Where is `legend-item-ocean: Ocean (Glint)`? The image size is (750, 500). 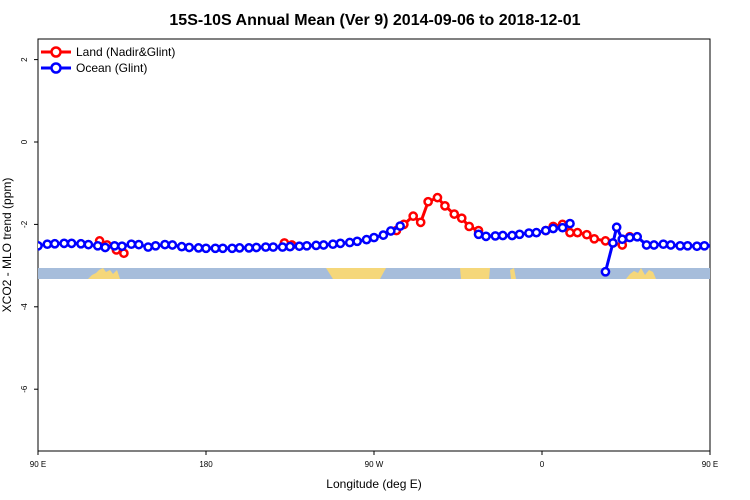
legend-item-ocean: Ocean (Glint) is located at coordinates (94, 68).